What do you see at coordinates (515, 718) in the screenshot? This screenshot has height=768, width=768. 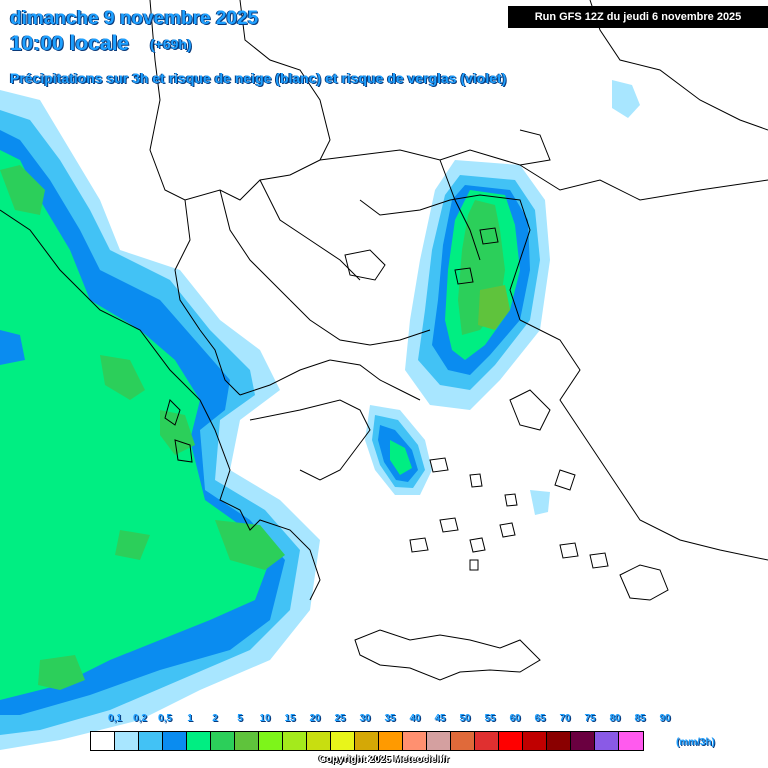 I see `legend-tick-label: 60` at bounding box center [515, 718].